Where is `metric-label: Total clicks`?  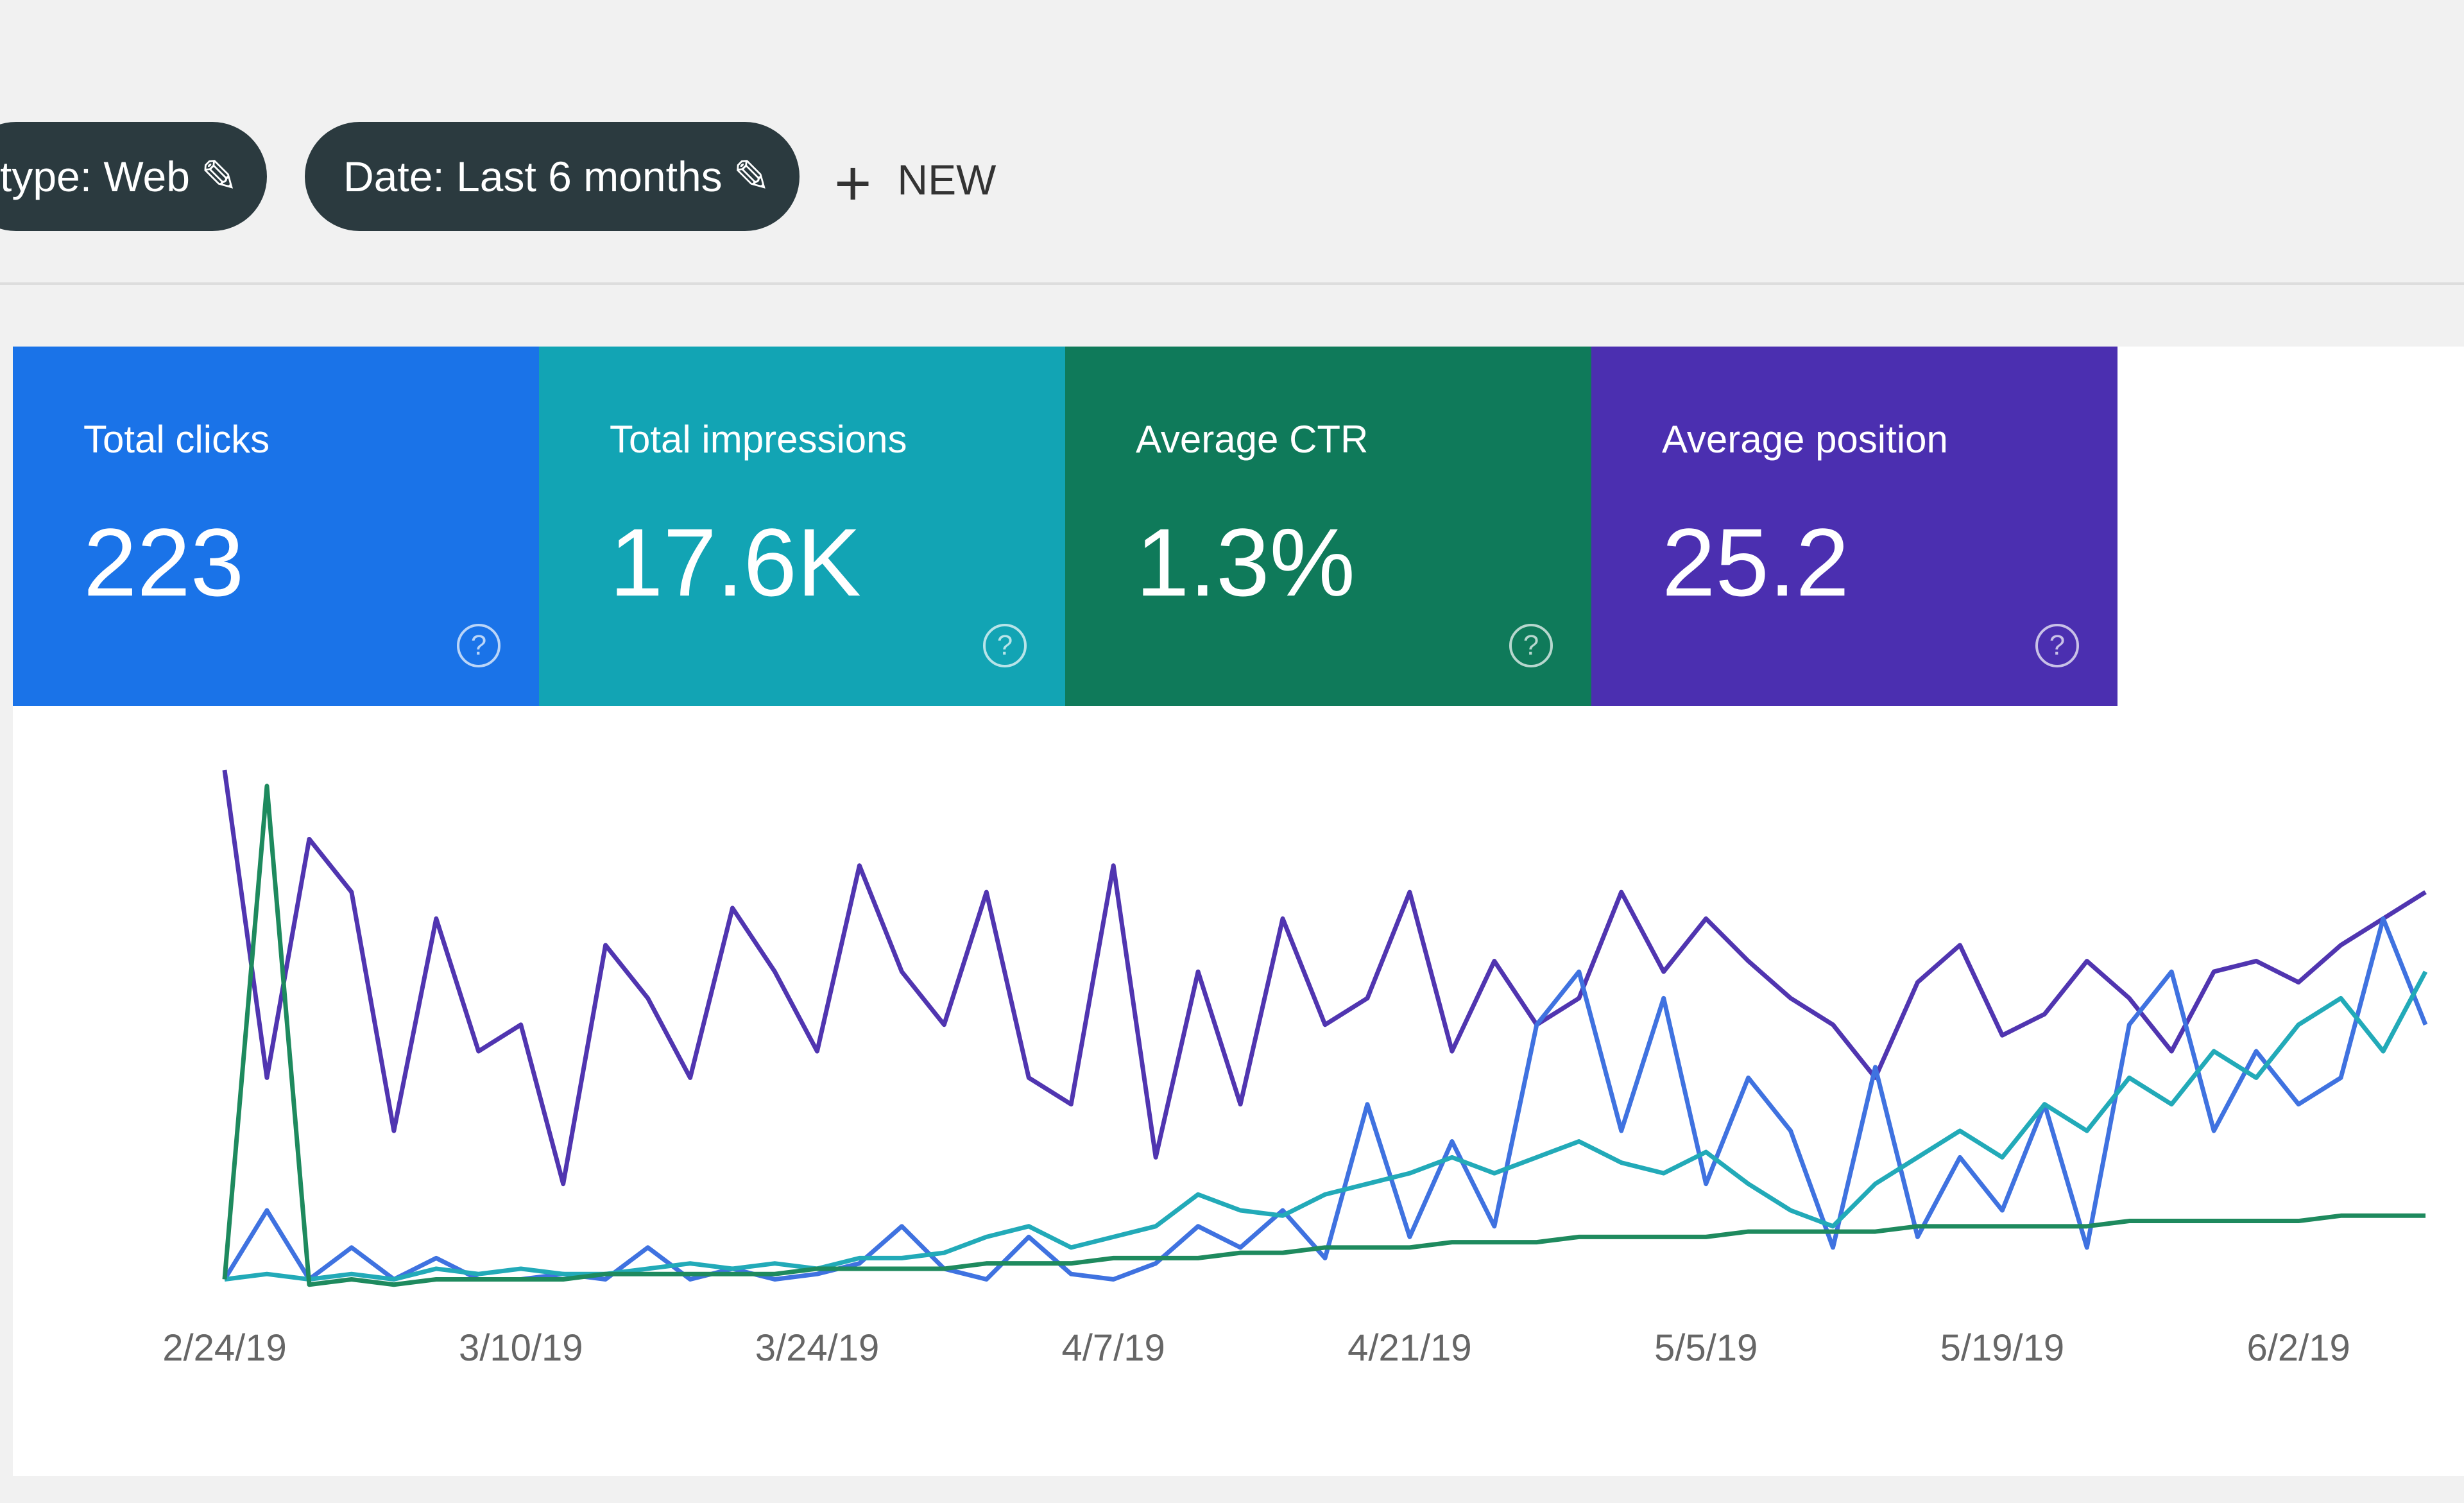
metric-label: Total clicks is located at coordinates (177, 439).